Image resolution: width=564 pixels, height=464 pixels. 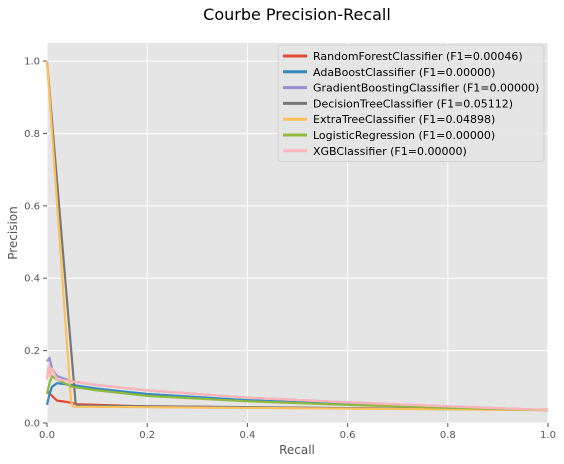 I want to click on x-tick-label: 0.6, so click(x=348, y=435).